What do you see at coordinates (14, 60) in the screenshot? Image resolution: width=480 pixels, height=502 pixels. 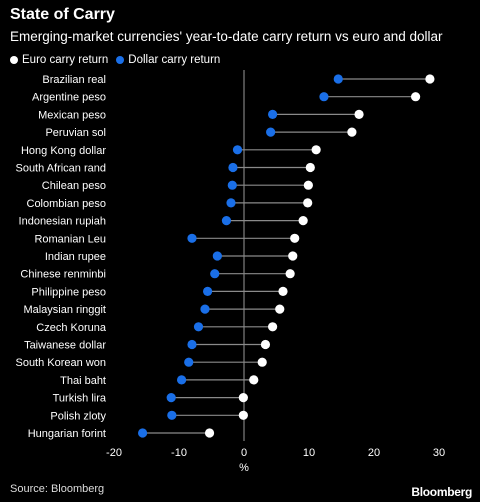 I see `legend-marker-euro` at bounding box center [14, 60].